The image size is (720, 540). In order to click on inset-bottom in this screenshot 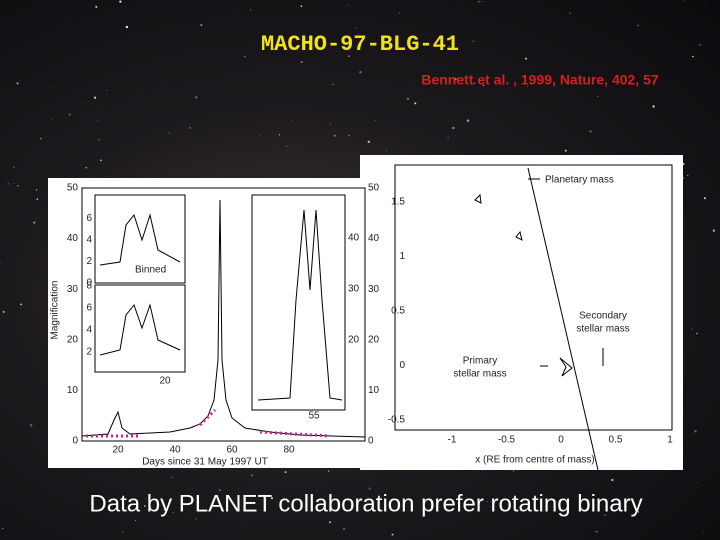, I will do `click(140, 328)`.